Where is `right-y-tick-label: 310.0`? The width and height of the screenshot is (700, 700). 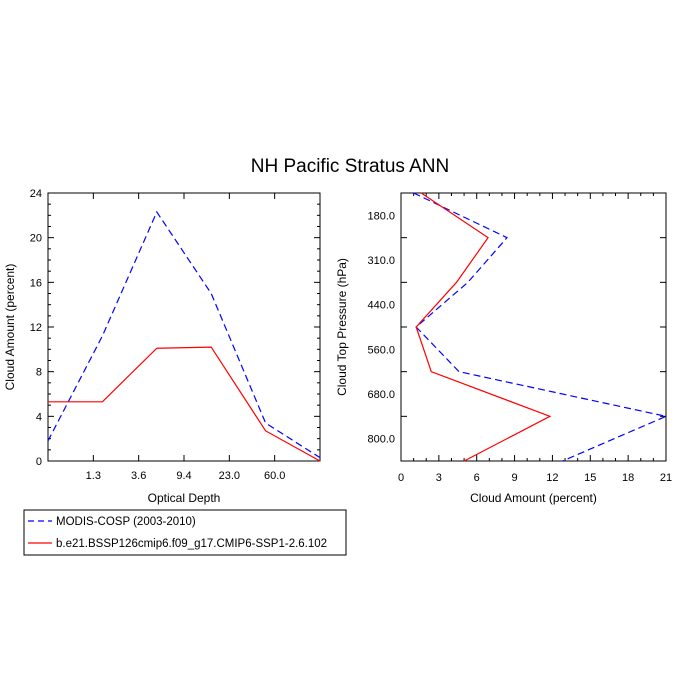 right-y-tick-label: 310.0 is located at coordinates (381, 261).